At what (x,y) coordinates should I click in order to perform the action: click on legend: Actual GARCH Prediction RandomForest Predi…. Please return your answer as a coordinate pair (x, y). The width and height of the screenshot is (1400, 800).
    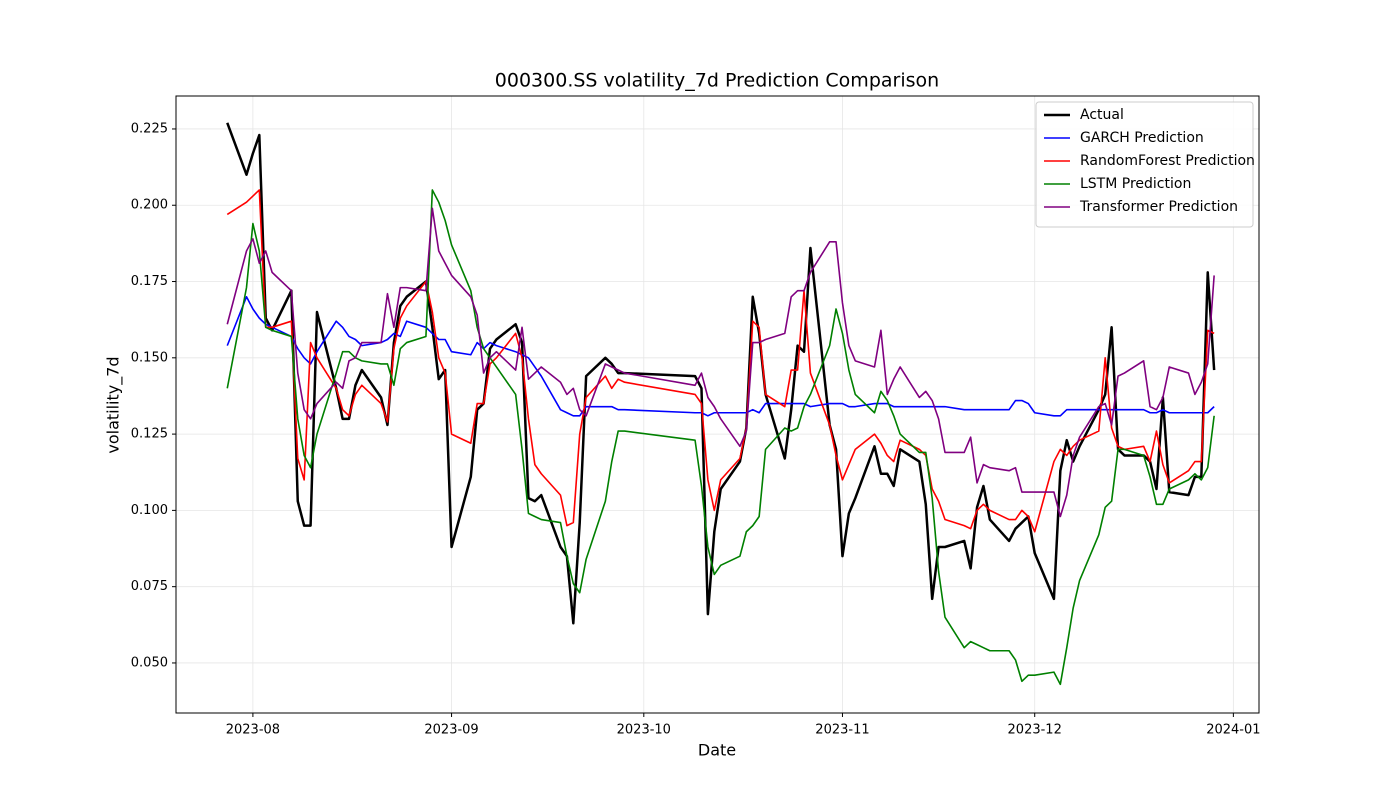
    Looking at the image, I should click on (1145, 164).